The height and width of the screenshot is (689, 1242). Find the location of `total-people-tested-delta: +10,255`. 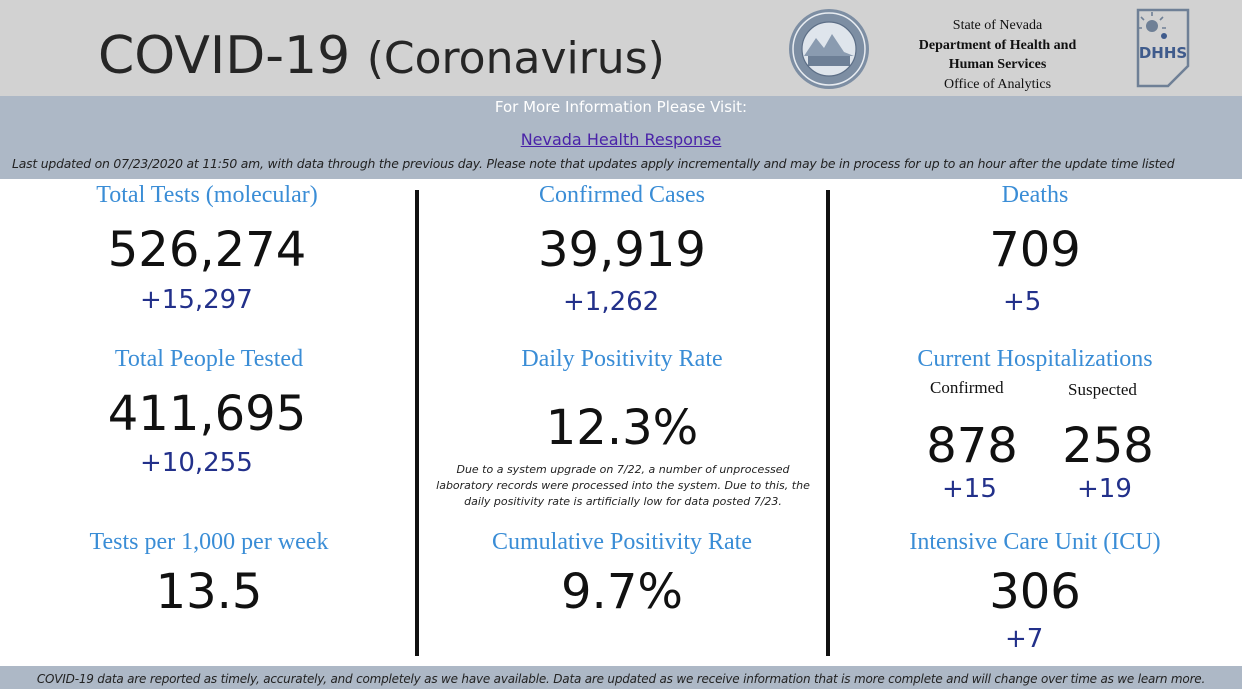

total-people-tested-delta: +10,255 is located at coordinates (196, 463).